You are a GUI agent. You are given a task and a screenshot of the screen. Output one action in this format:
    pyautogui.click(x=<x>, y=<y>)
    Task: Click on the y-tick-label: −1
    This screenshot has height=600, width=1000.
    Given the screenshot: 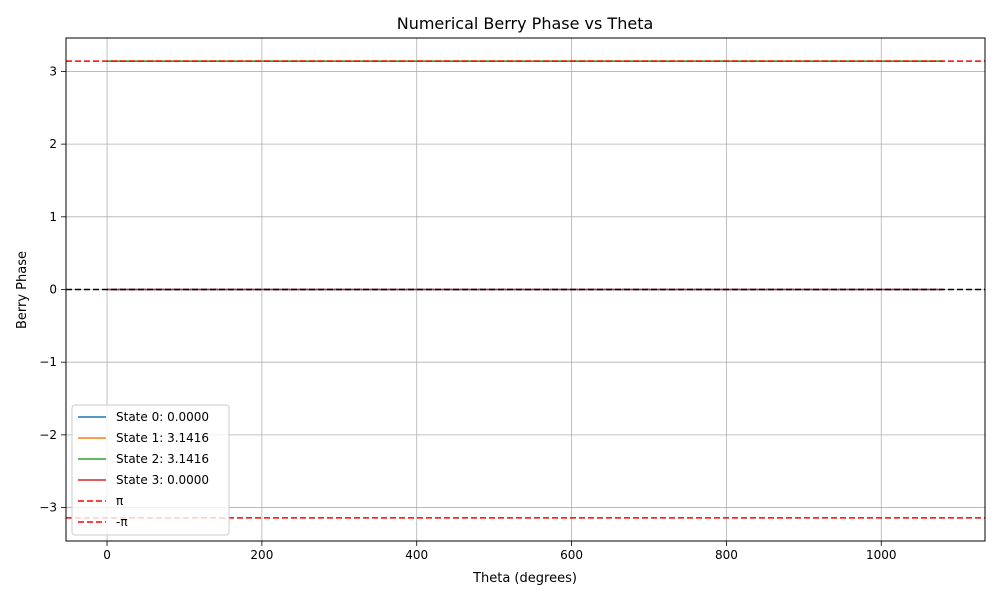 What is the action you would take?
    pyautogui.click(x=48, y=362)
    